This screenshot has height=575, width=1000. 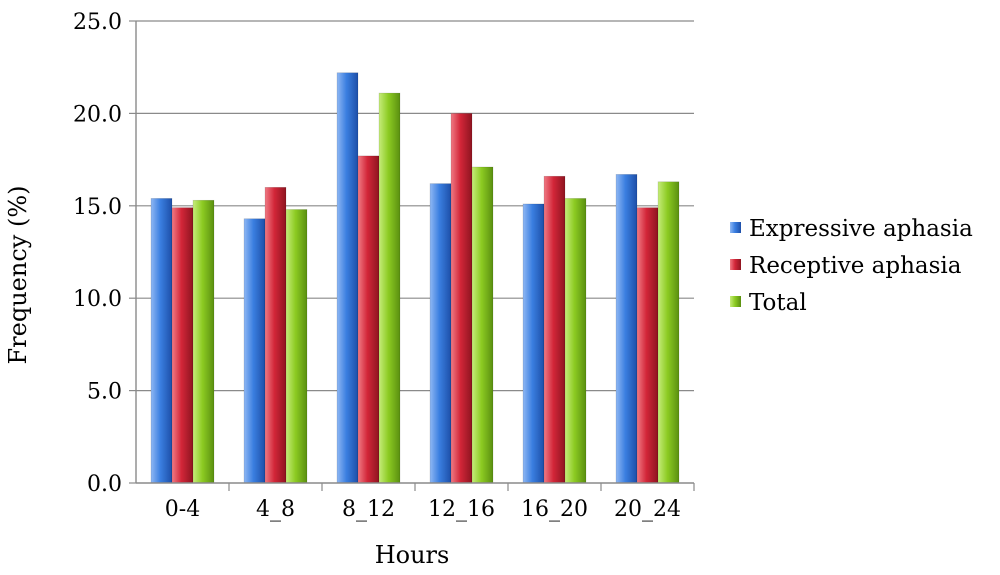 What do you see at coordinates (861, 229) in the screenshot?
I see `legend-label: Expressive aphasia` at bounding box center [861, 229].